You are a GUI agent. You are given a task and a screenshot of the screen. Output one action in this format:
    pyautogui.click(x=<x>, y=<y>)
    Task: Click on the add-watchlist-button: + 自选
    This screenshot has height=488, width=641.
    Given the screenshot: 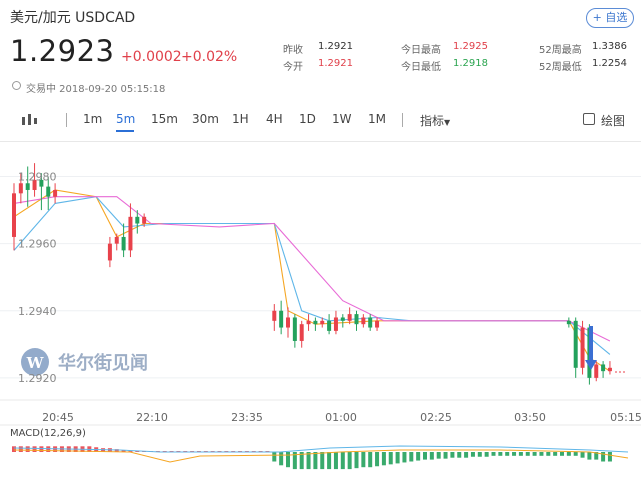 What is the action you would take?
    pyautogui.click(x=610, y=18)
    